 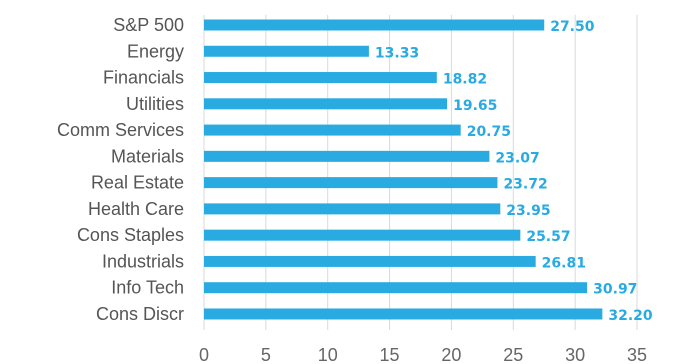 I want to click on category-label: Industrials, so click(x=143, y=261).